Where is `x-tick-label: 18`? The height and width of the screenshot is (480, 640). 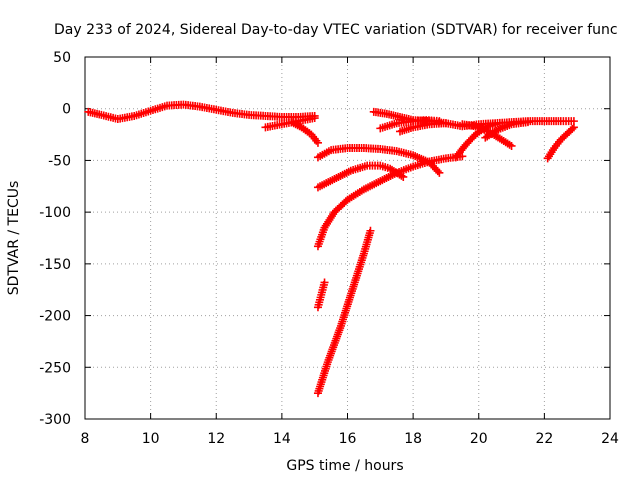
x-tick-label: 18 is located at coordinates (413, 439).